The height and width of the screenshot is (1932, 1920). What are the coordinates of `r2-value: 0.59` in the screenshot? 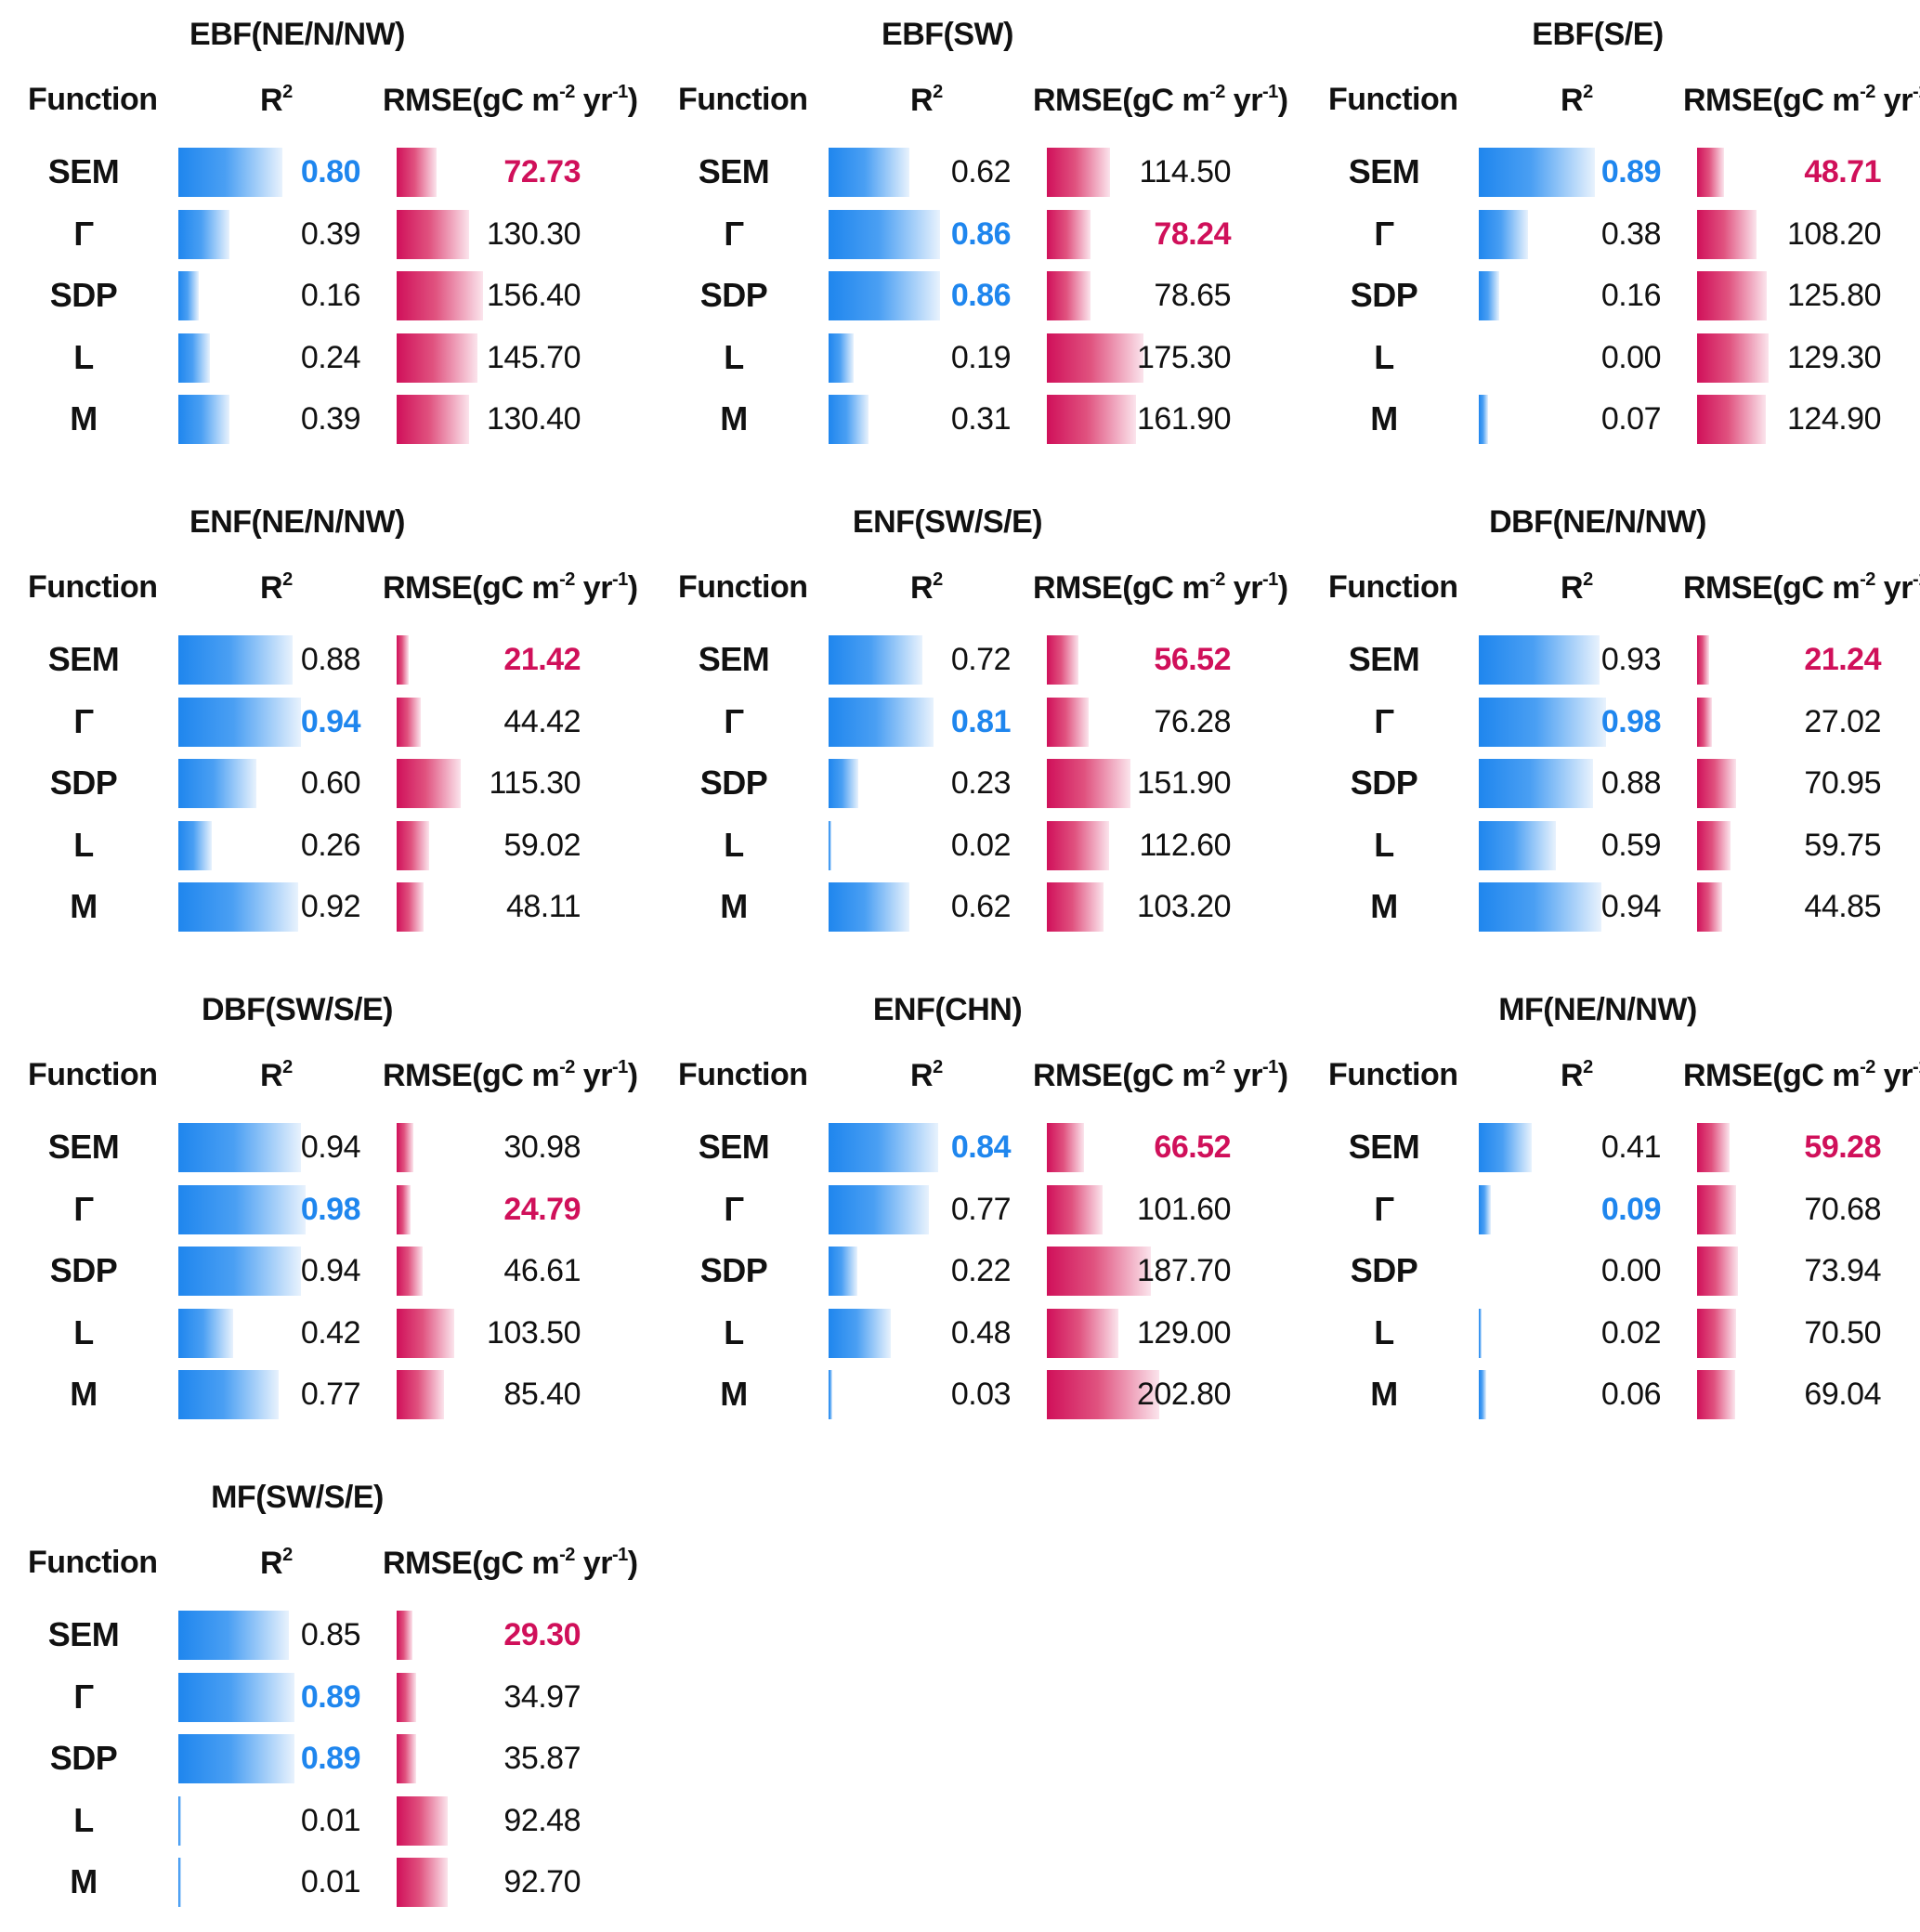 It's located at (1631, 845).